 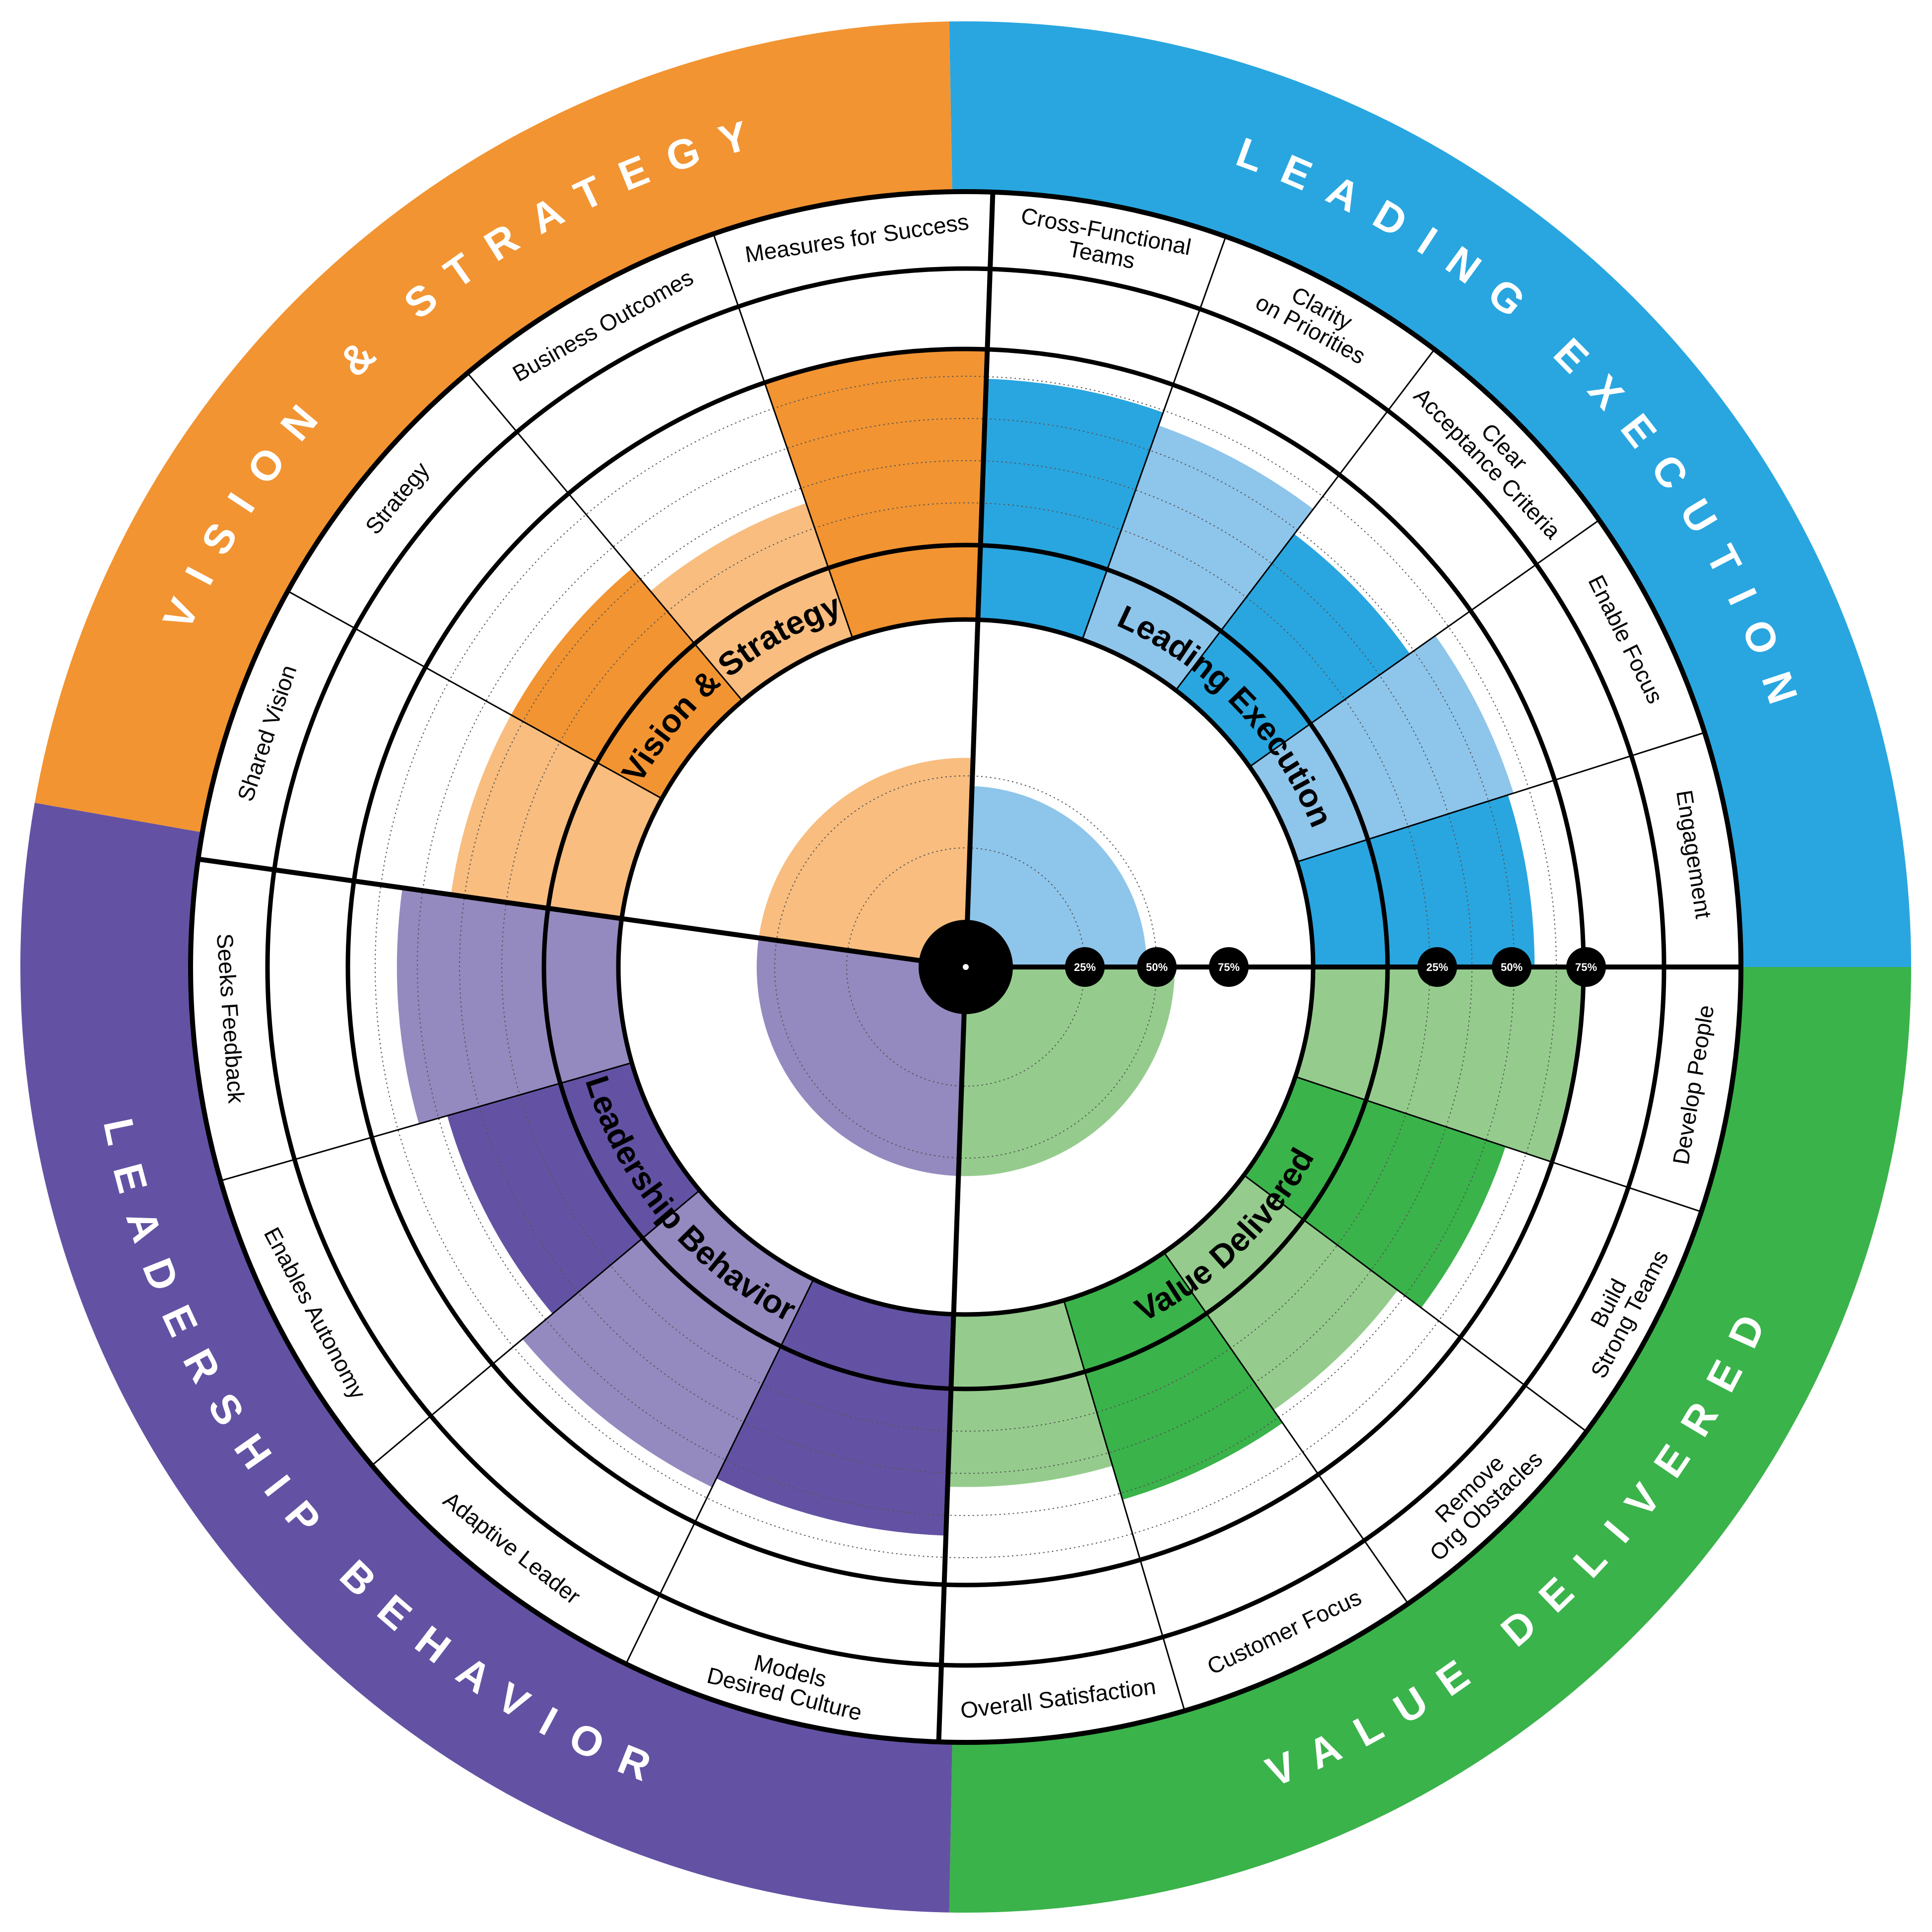 I want to click on bar-engagement, so click(x=1416, y=881).